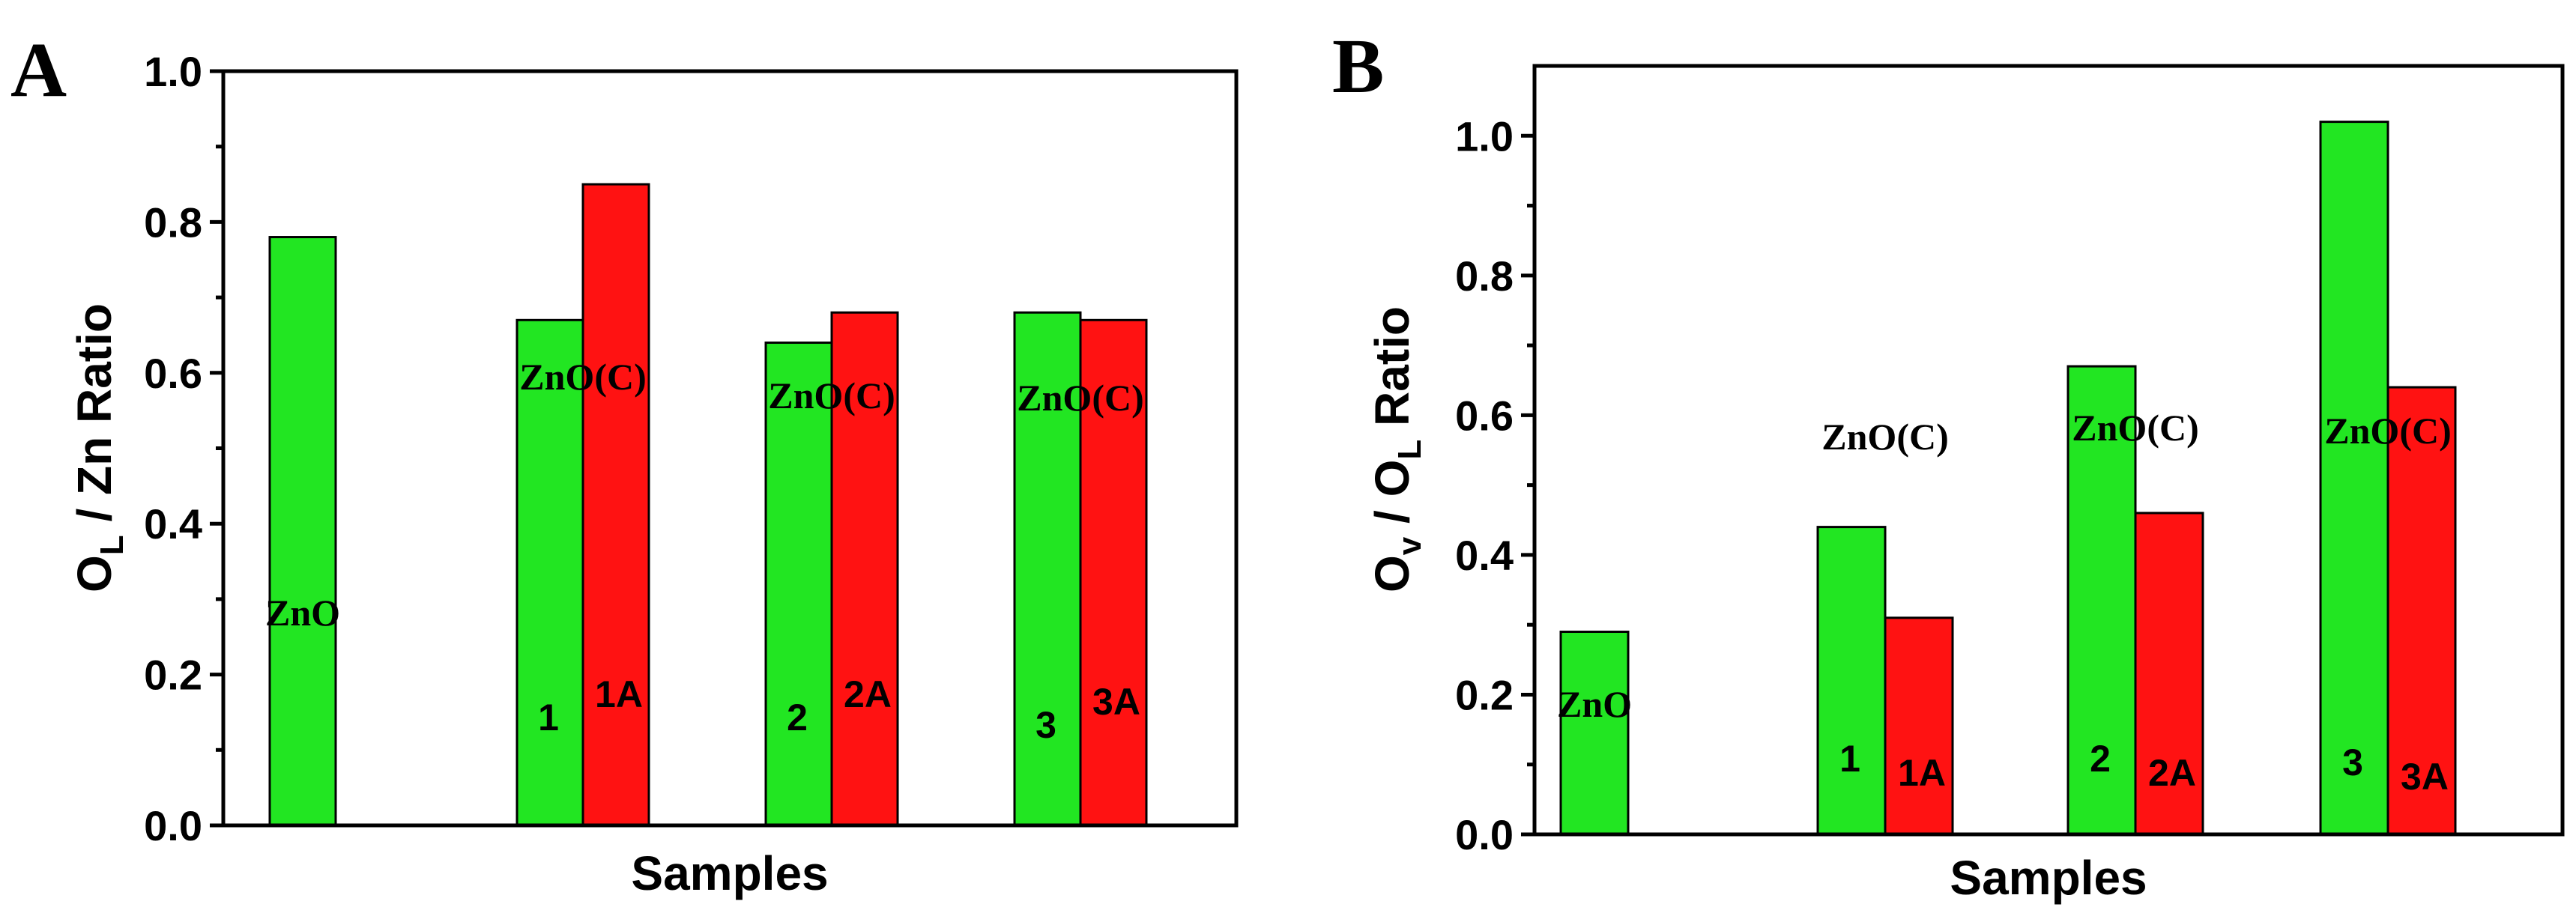 Image resolution: width=2576 pixels, height=919 pixels. I want to click on bar-1-a, so click(549, 572).